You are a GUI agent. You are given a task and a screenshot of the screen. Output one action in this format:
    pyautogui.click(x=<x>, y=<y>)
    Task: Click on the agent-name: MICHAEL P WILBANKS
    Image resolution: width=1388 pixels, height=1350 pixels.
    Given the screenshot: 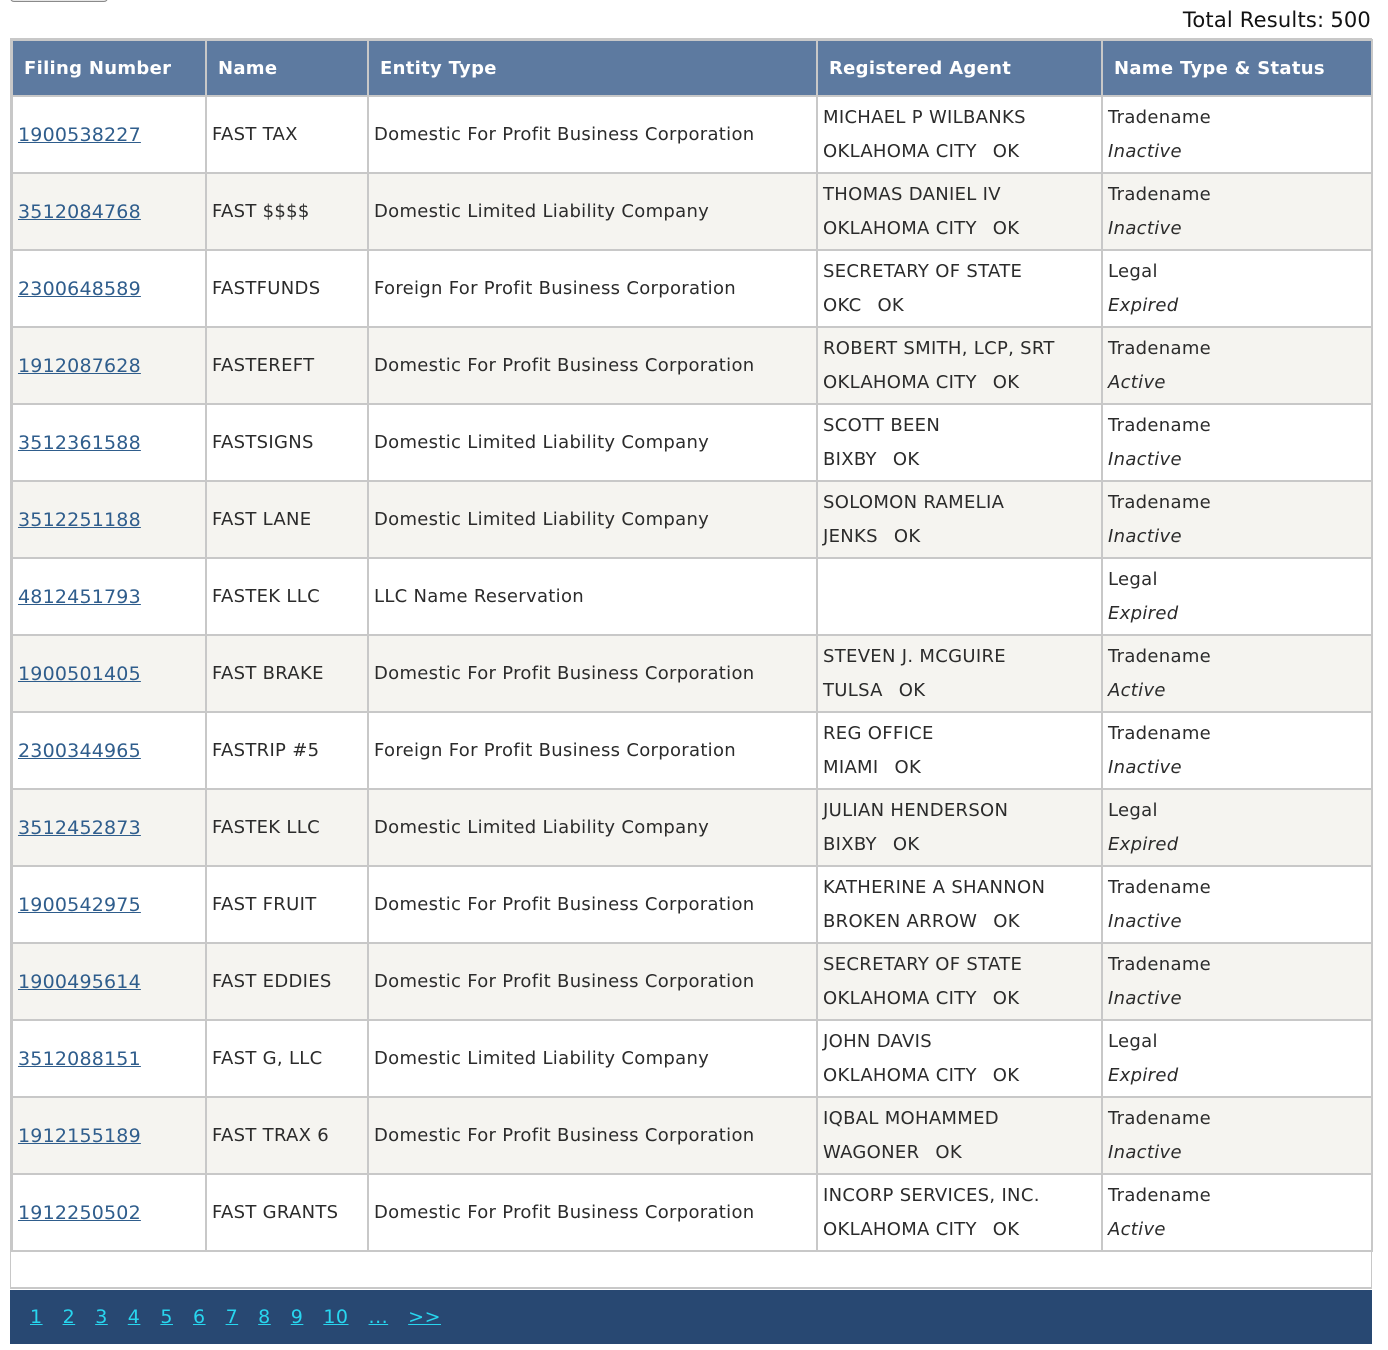 What is the action you would take?
    pyautogui.click(x=924, y=117)
    